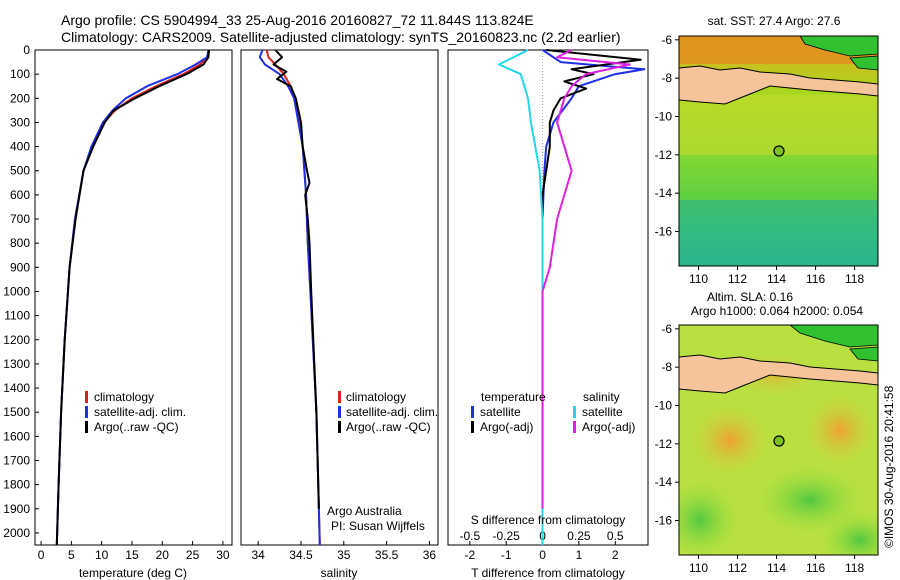 This screenshot has width=900, height=580. What do you see at coordinates (548, 573) in the screenshot?
I see `difference-xlabel: T difference from climatology` at bounding box center [548, 573].